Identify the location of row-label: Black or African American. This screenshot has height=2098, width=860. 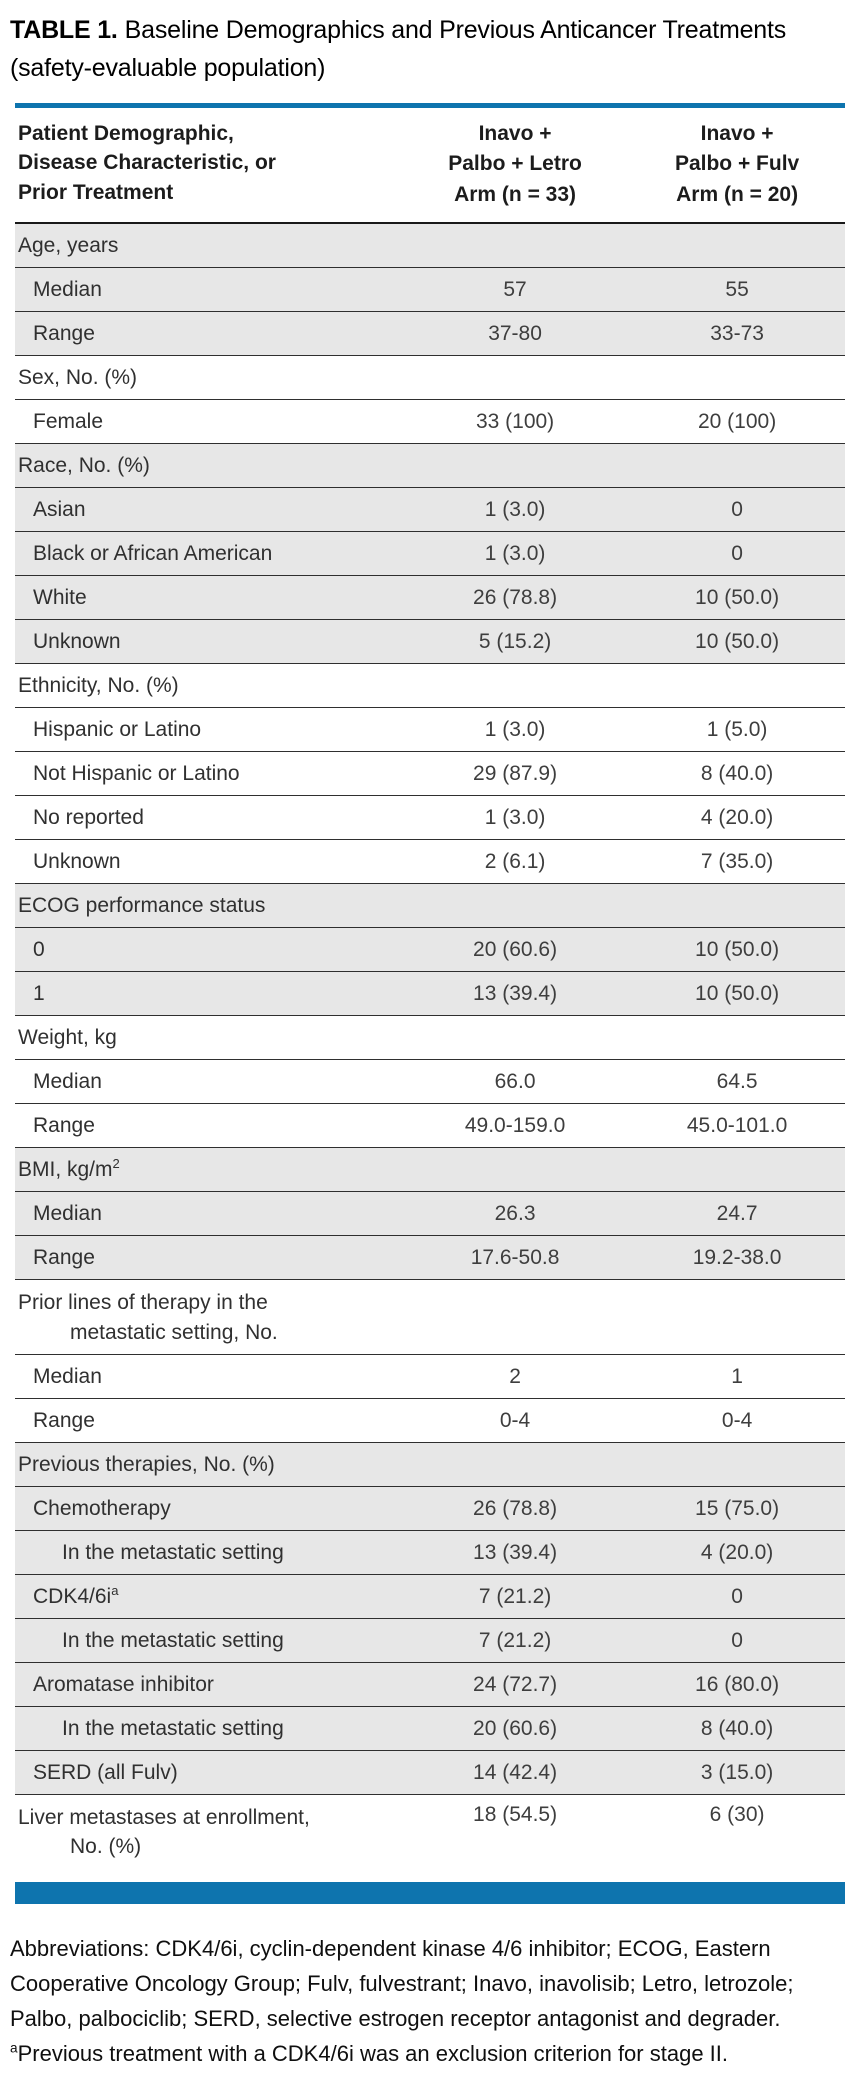
(153, 554).